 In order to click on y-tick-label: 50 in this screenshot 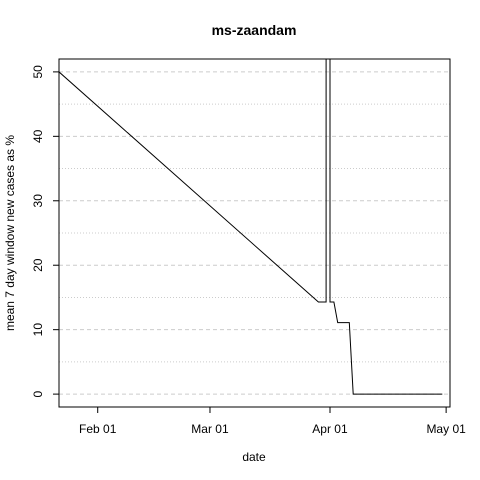, I will do `click(38, 72)`.